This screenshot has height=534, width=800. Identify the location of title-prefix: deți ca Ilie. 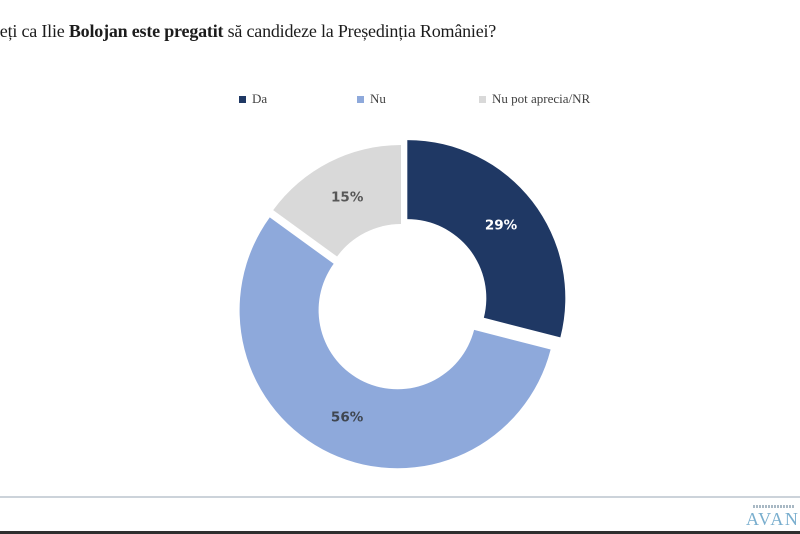
(32, 31).